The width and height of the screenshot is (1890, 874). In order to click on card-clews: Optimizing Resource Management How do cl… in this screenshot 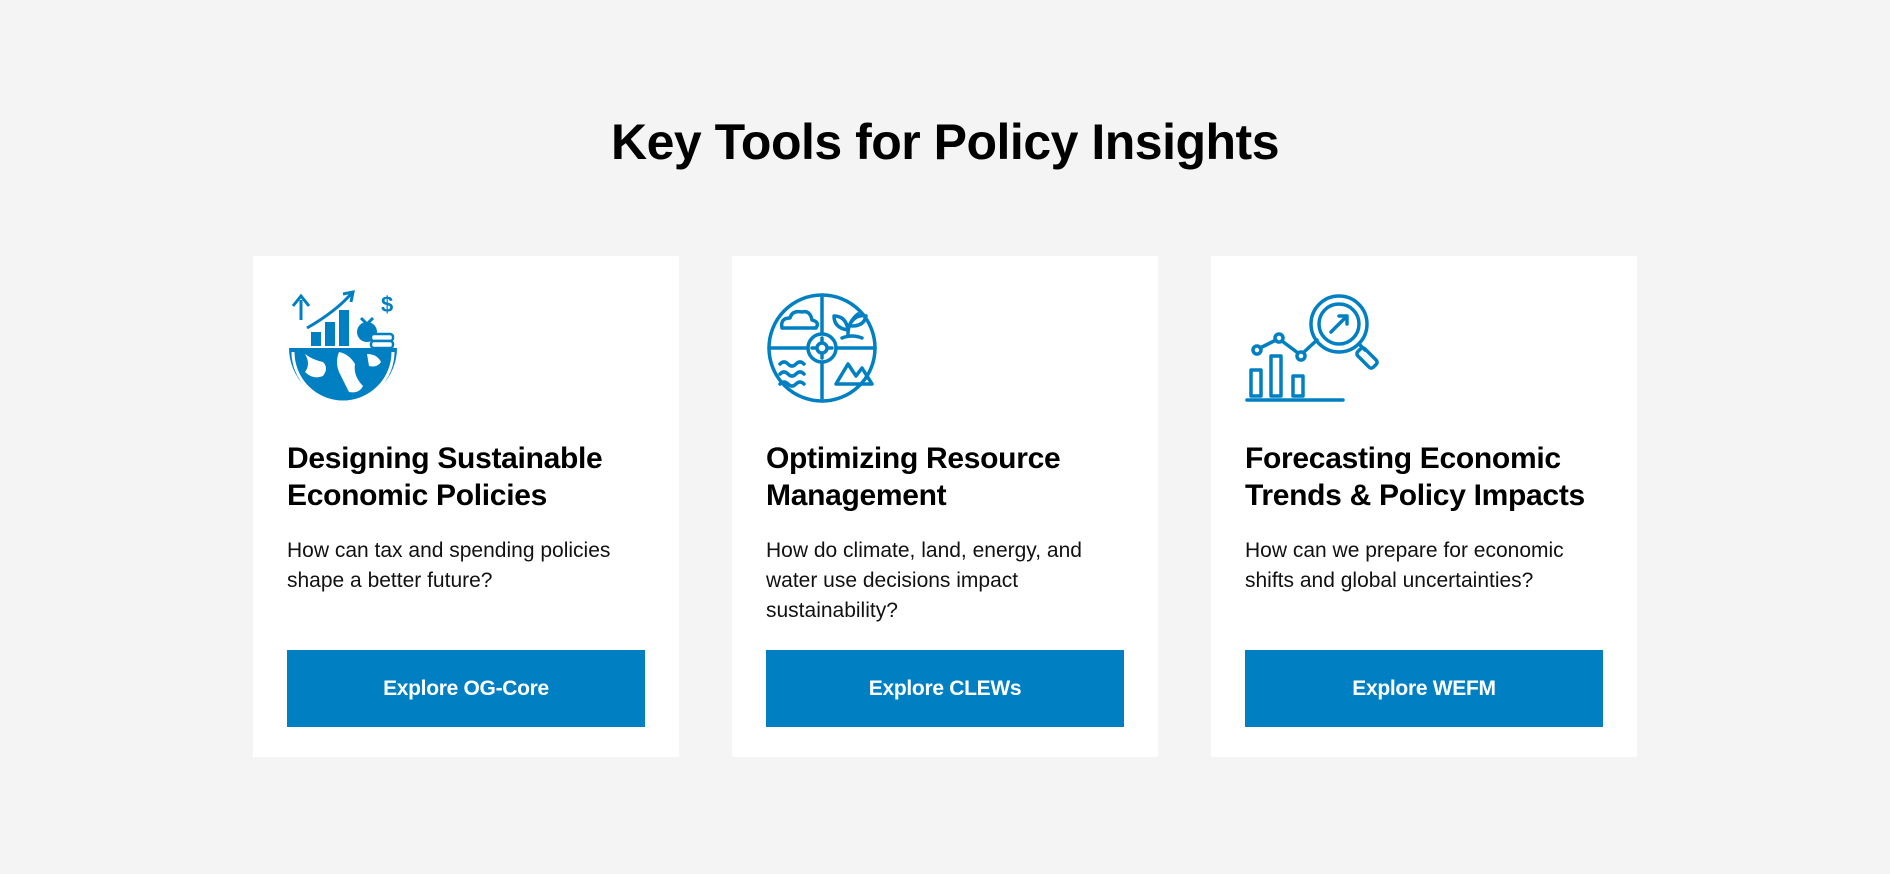, I will do `click(945, 506)`.